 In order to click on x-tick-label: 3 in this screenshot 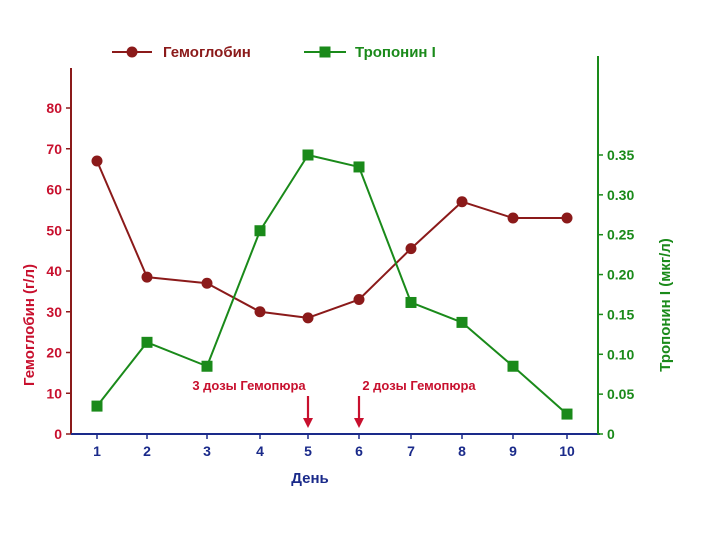, I will do `click(207, 451)`.